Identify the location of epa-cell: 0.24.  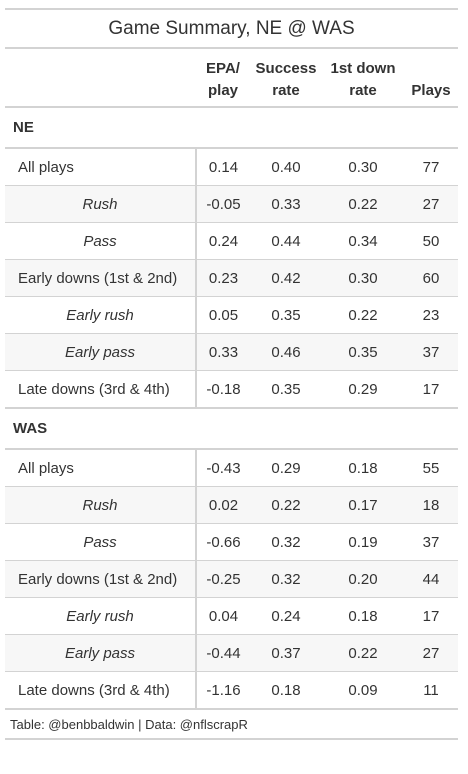
(223, 241).